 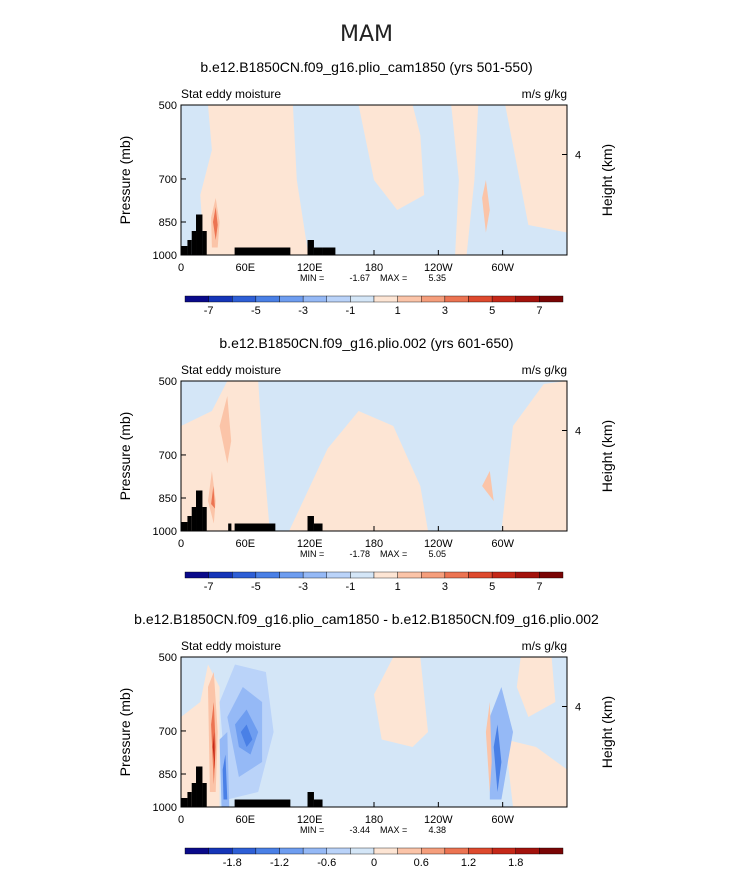 What do you see at coordinates (438, 544) in the screenshot?
I see `panel-2-xtick-label-4: 120W` at bounding box center [438, 544].